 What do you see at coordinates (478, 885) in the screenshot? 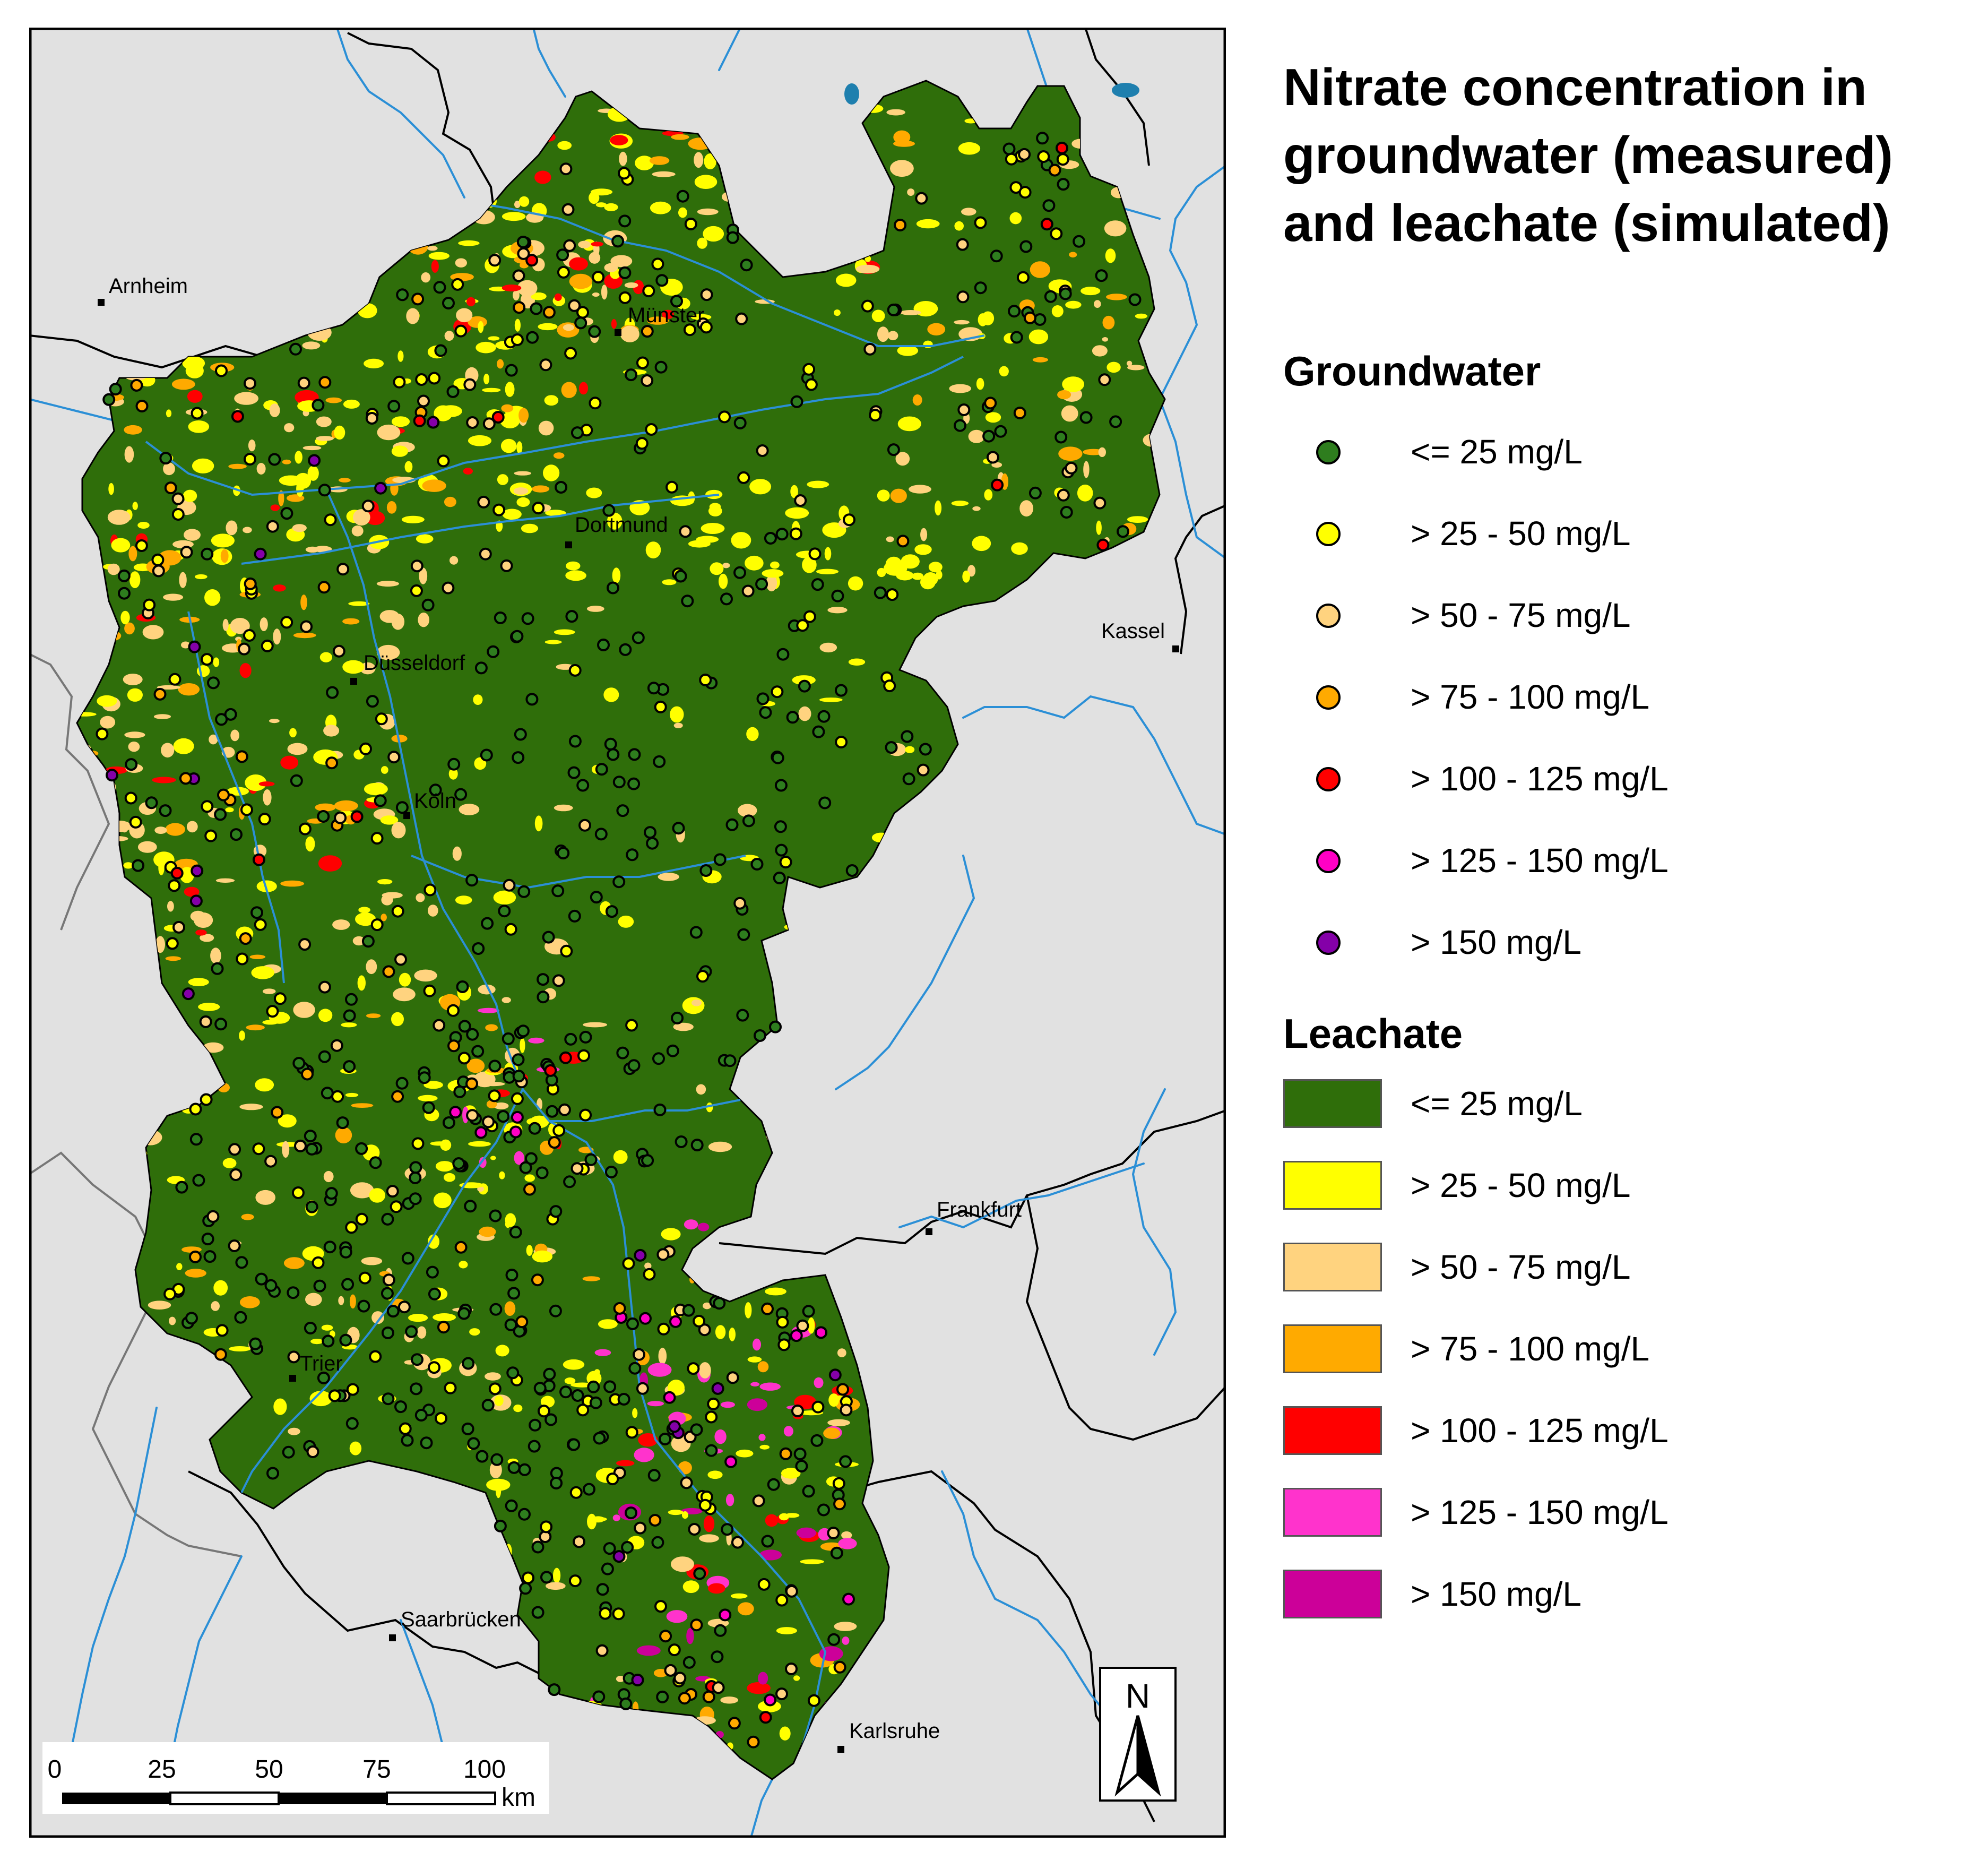
I see `river-rhine` at bounding box center [478, 885].